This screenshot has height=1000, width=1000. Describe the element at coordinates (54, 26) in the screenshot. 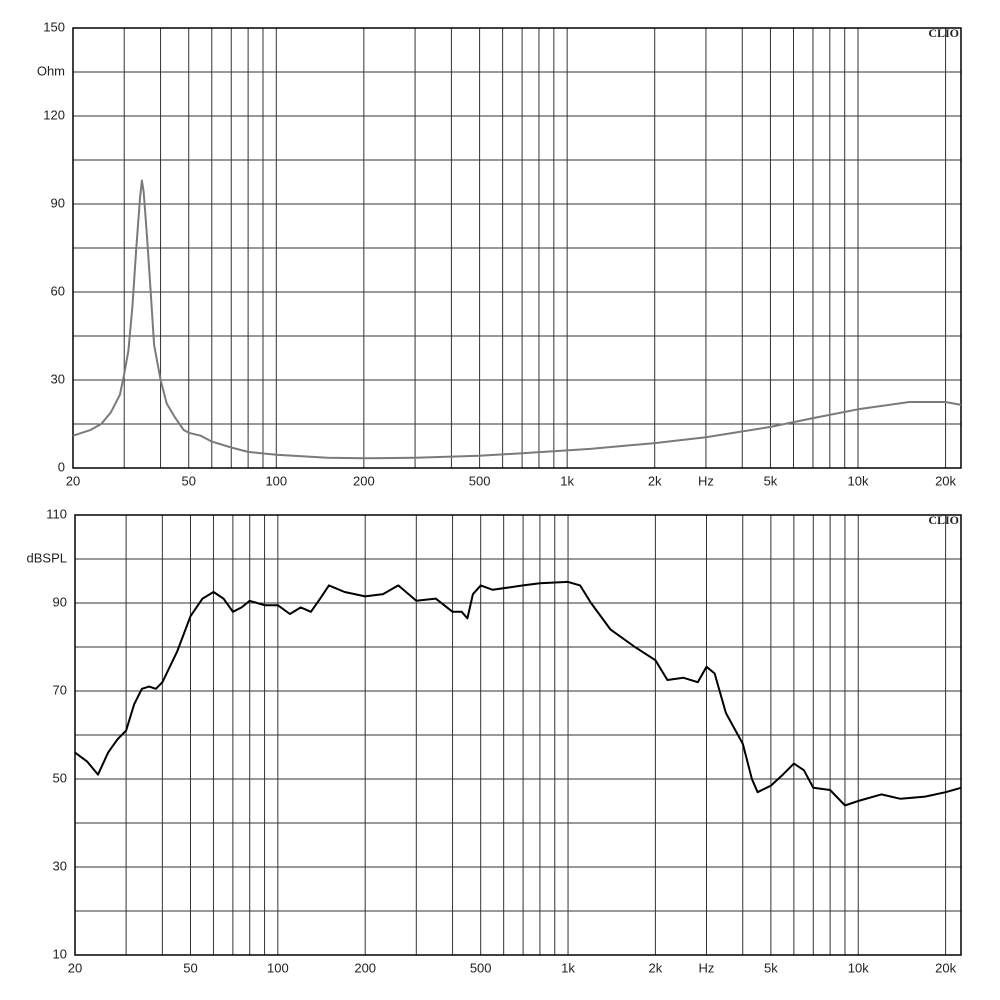

I see `y-tick-label: 150` at that location.